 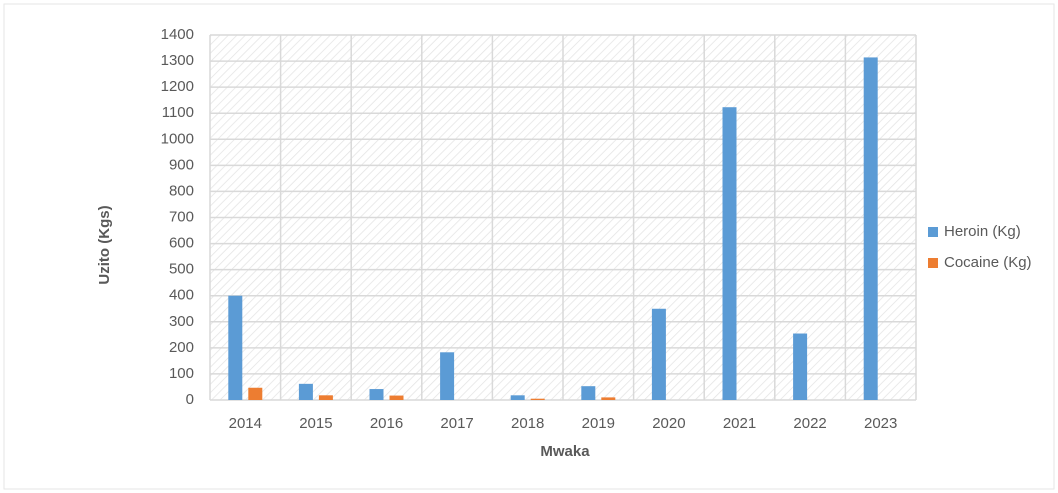 What do you see at coordinates (177, 138) in the screenshot?
I see `y-tick-label: 1000` at bounding box center [177, 138].